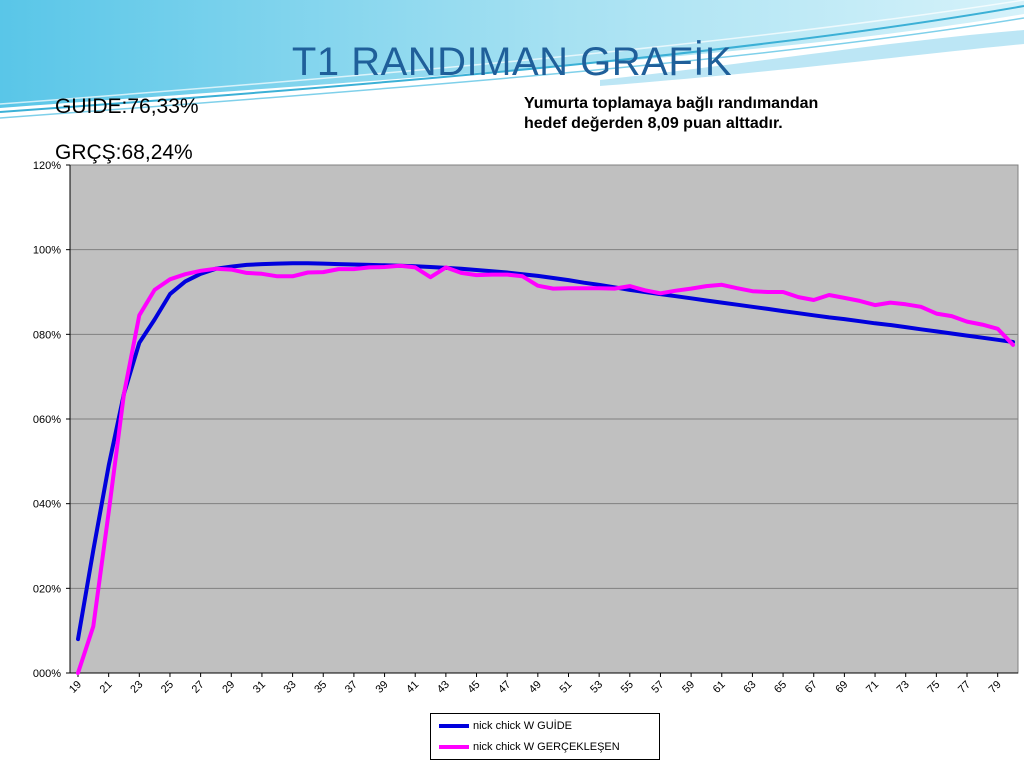  I want to click on y-tick-label: 100%, so click(47, 251).